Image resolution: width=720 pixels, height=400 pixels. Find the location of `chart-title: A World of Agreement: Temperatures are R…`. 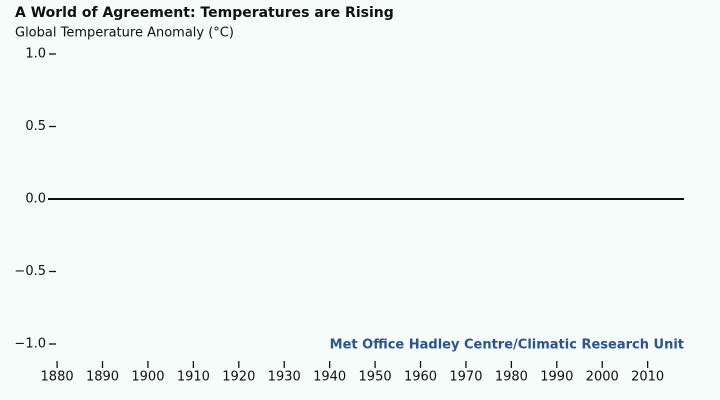

chart-title: A World of Agreement: Temperatures are R… is located at coordinates (204, 13).